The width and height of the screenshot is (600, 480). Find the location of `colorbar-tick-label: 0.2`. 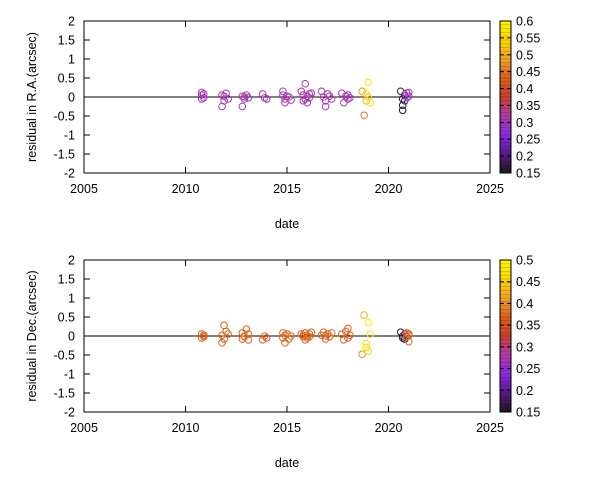

colorbar-tick-label: 0.2 is located at coordinates (524, 391).